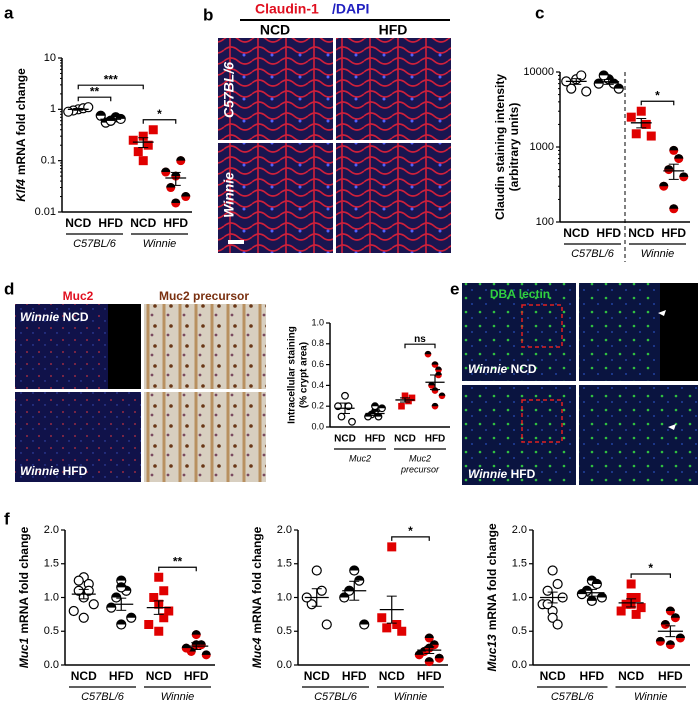  What do you see at coordinates (284, 564) in the screenshot?
I see `y-tick-label: 1.5` at bounding box center [284, 564].